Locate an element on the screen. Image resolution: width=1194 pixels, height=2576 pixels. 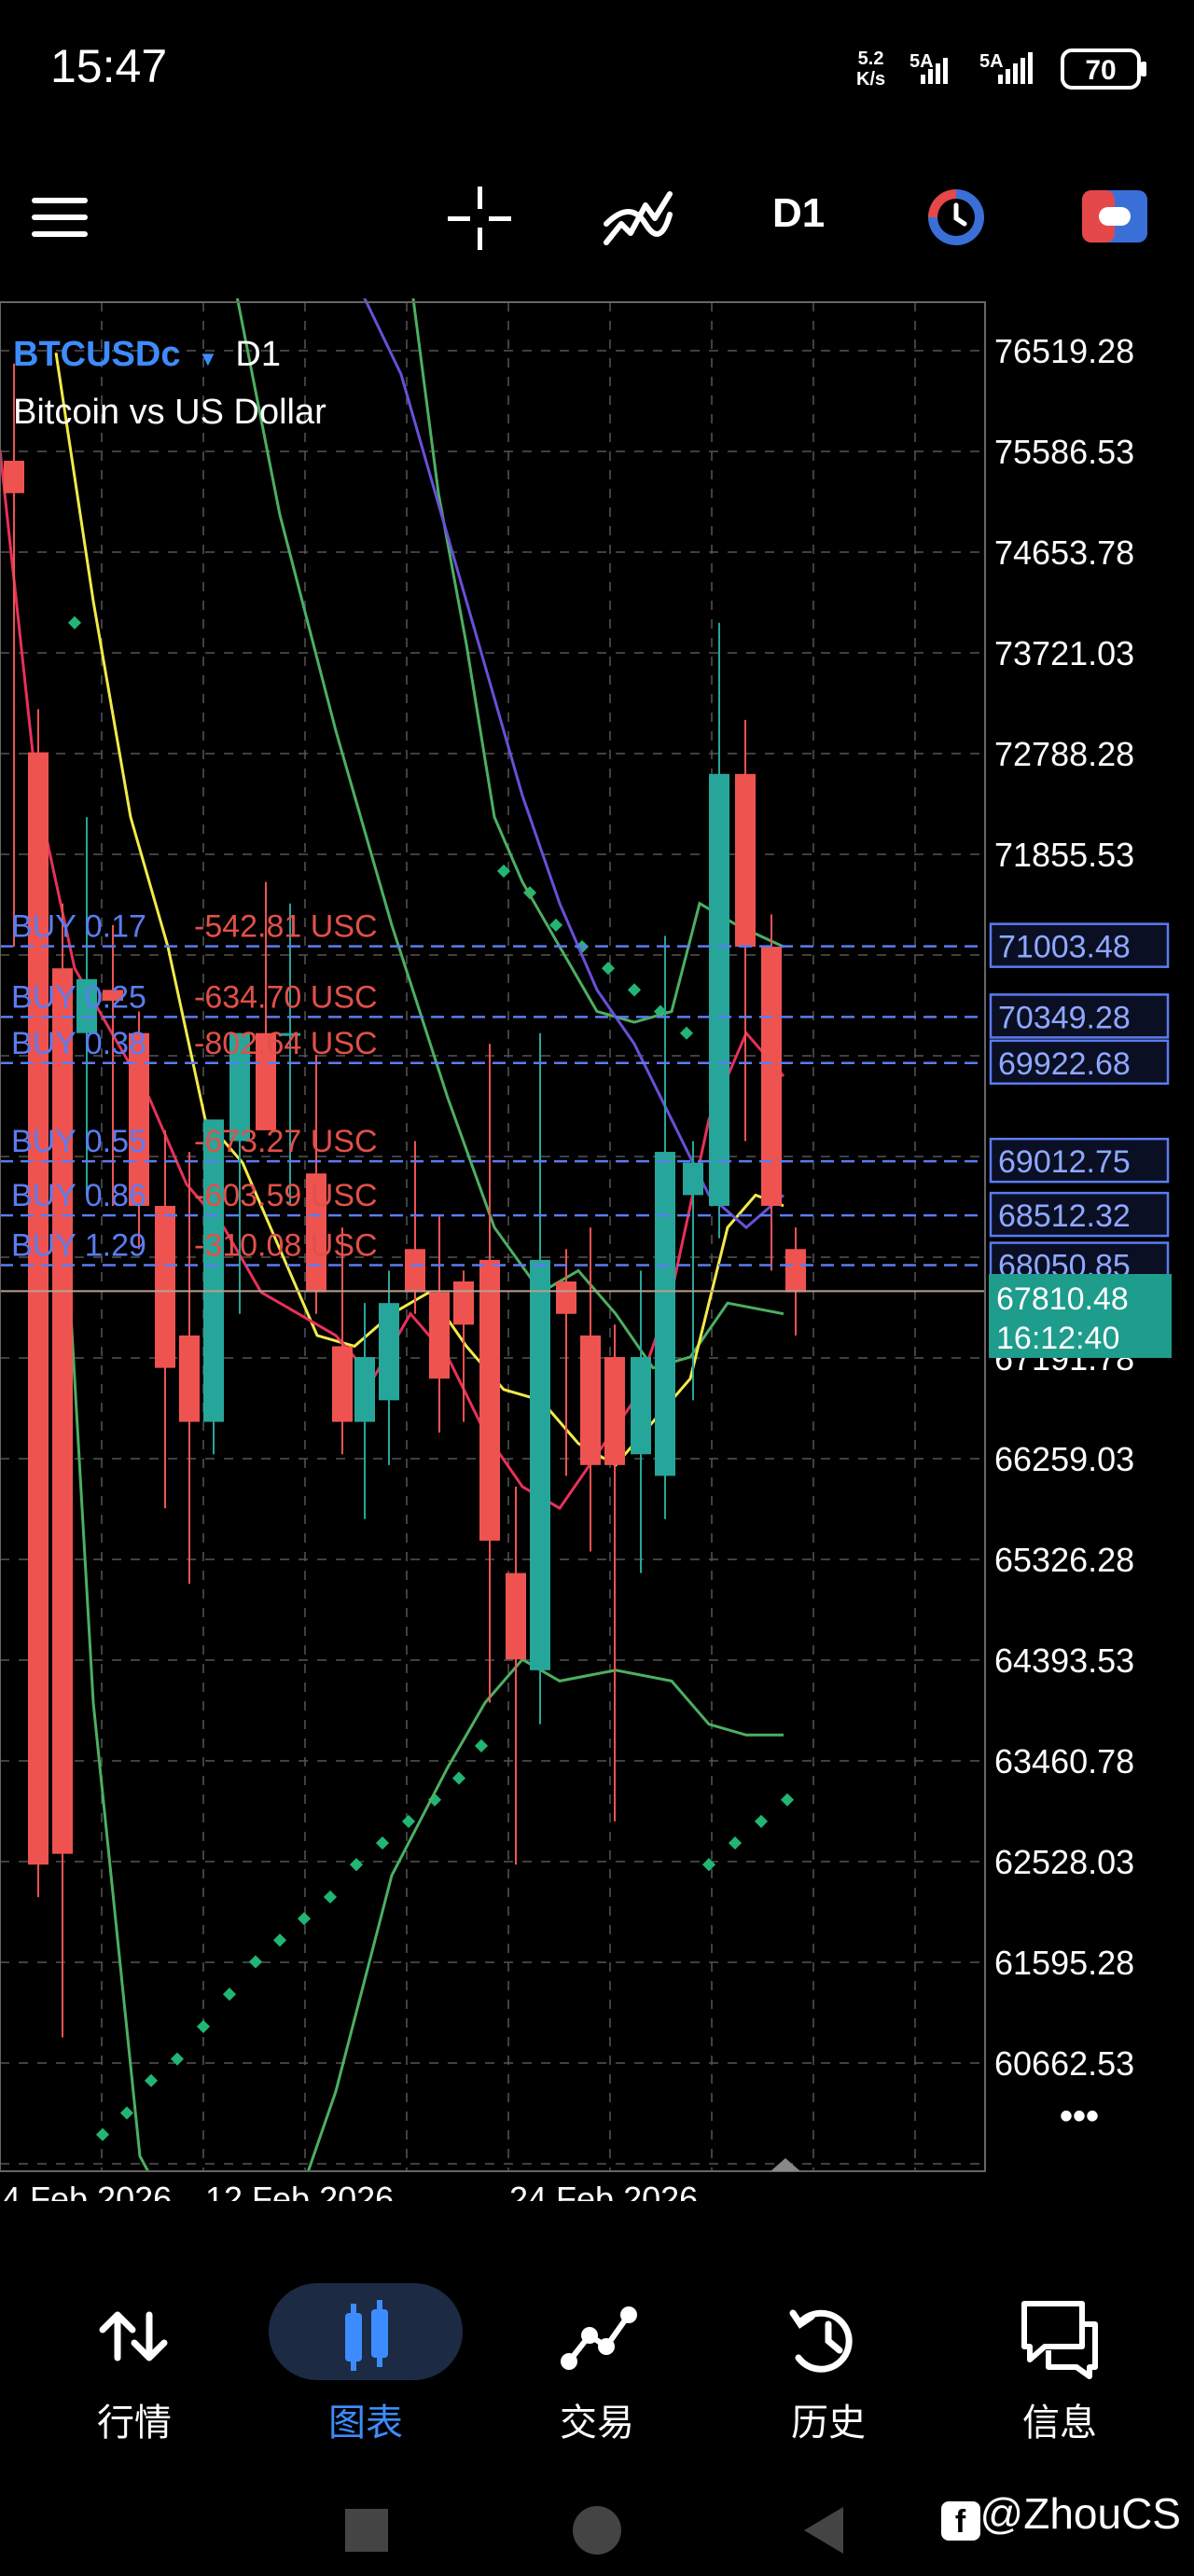
indicators-icon is located at coordinates (638, 219).